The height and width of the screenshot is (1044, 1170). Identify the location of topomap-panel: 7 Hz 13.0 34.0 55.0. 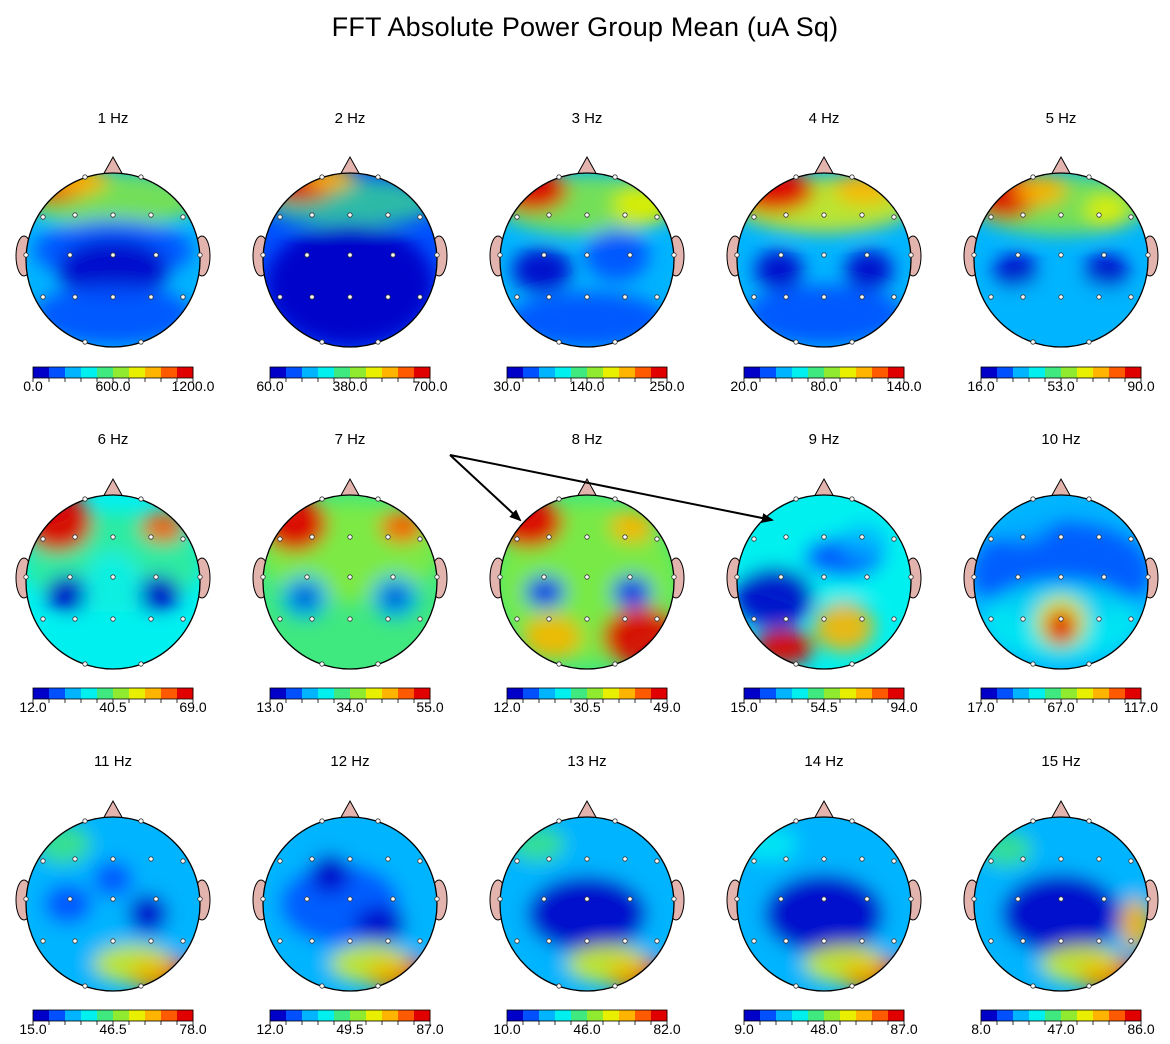
(350, 573).